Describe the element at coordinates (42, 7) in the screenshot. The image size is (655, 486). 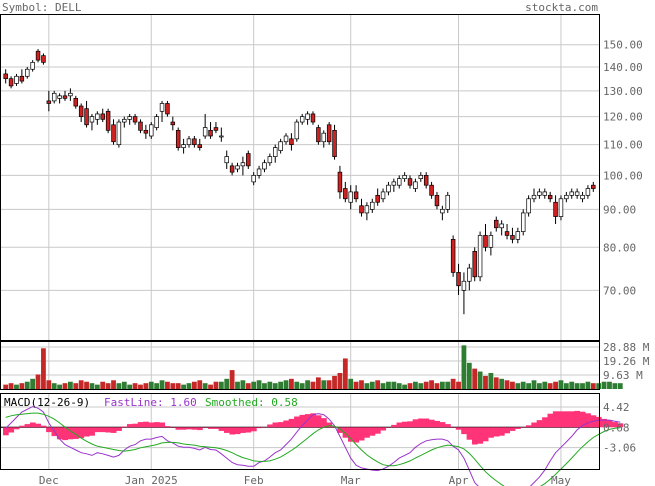
I see `symbol-label: Symbol: DELL` at that location.